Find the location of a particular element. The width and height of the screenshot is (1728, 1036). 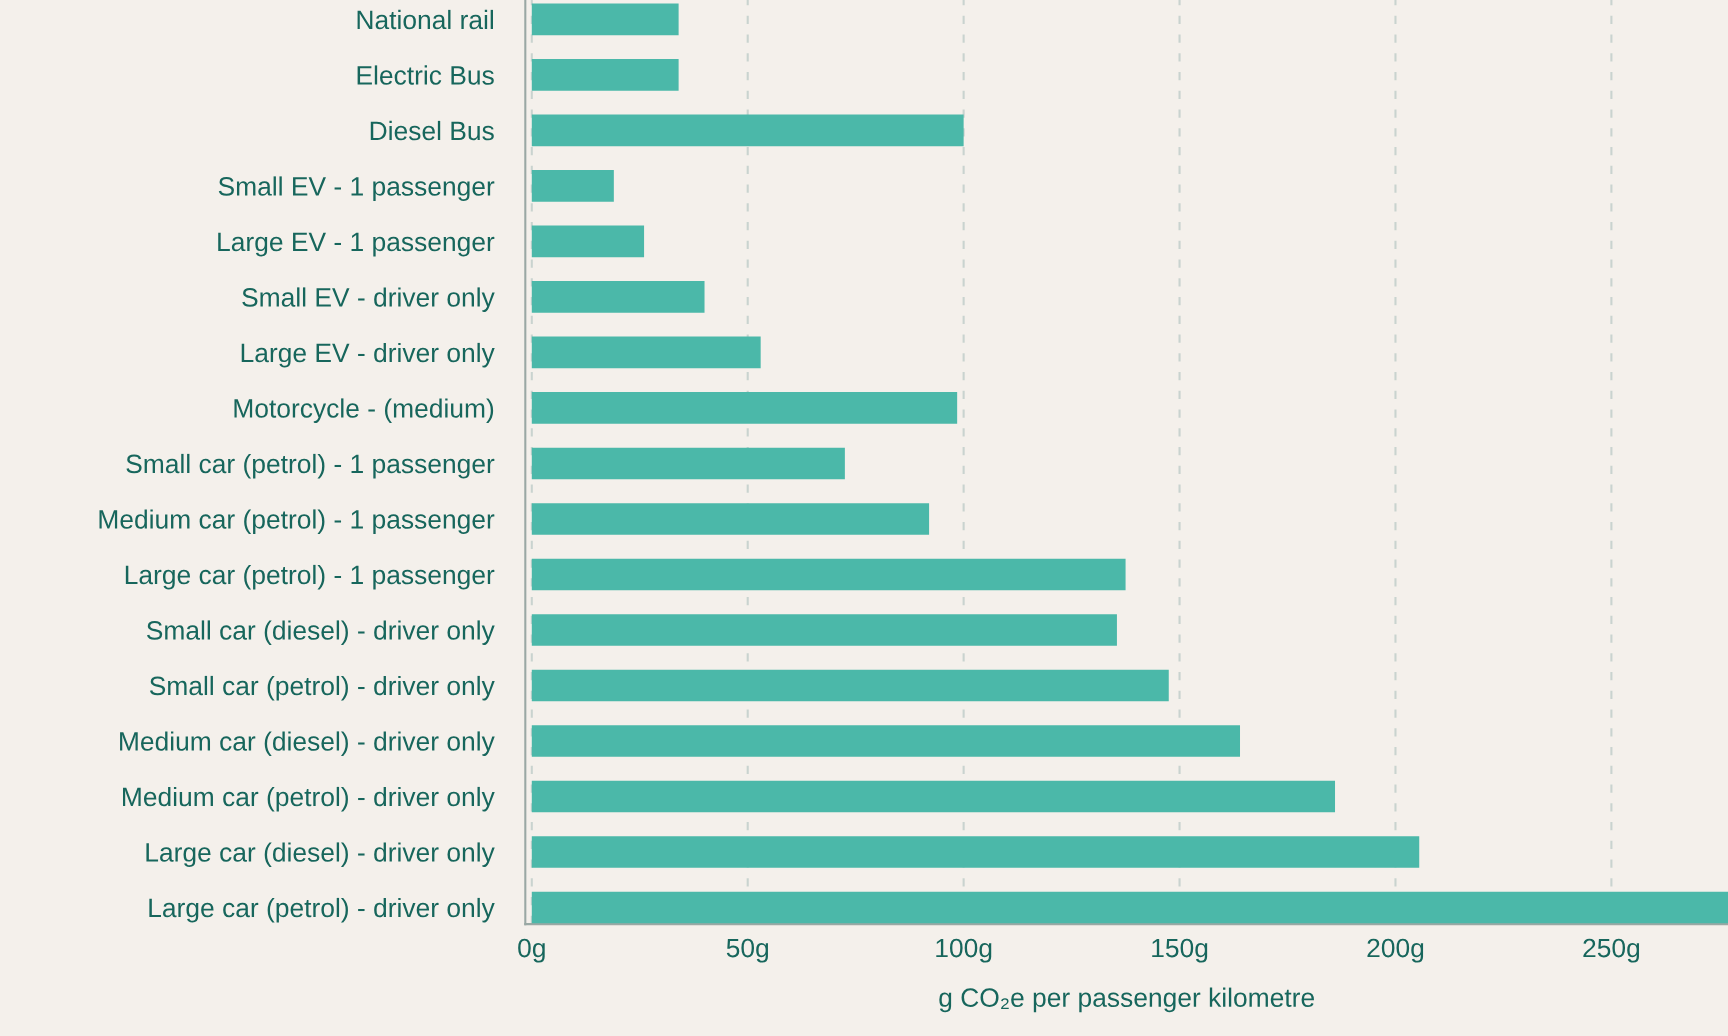

y-tick-label: Medium car (petrol) - 1 passenger is located at coordinates (297, 521).